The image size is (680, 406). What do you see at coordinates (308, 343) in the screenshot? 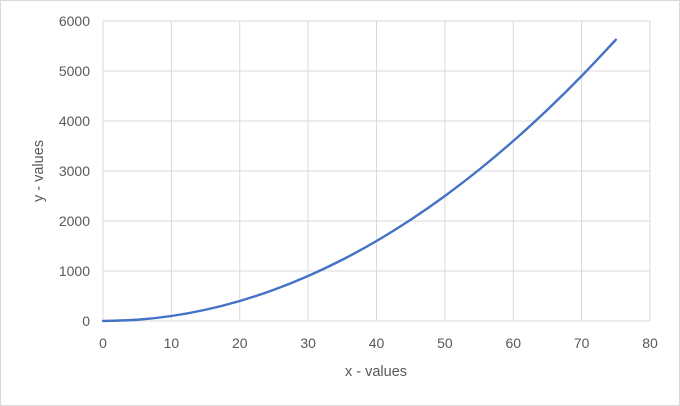
I see `x-tick-label: 30` at bounding box center [308, 343].